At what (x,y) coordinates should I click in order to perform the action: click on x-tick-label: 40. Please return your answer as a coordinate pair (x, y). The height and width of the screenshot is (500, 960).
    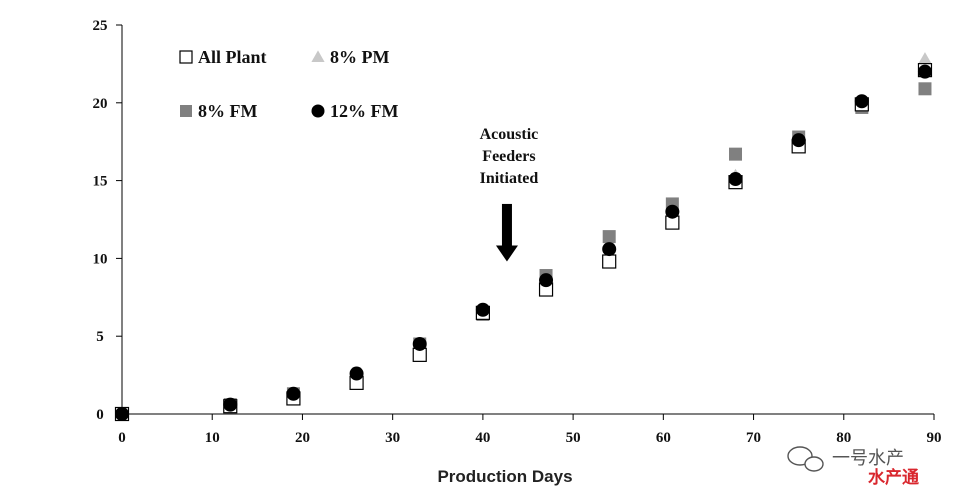
    Looking at the image, I should click on (482, 438).